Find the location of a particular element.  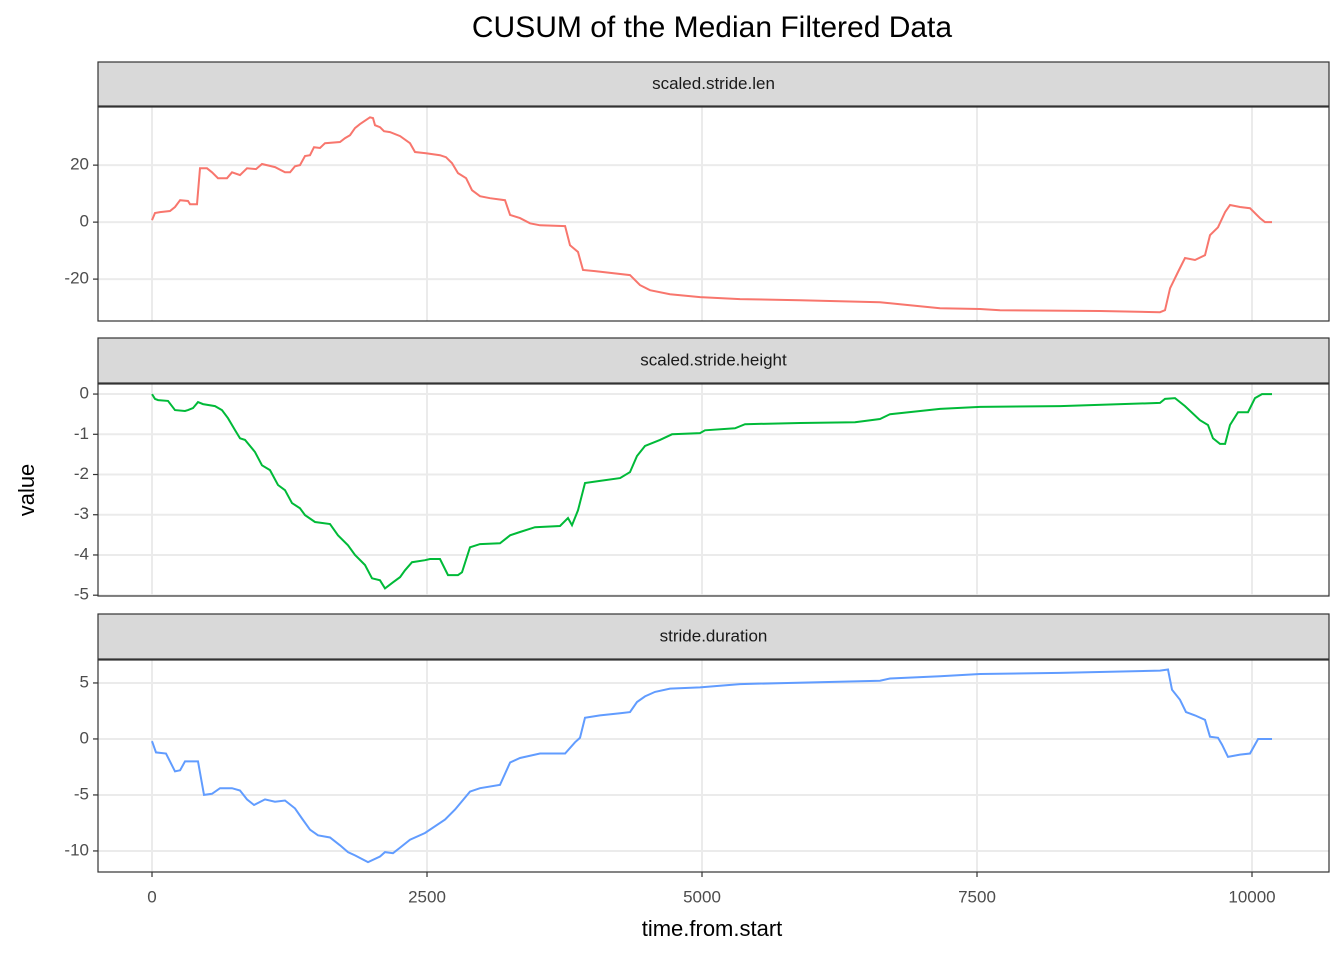

strip-label: scaled.stride.height is located at coordinates (713, 359).